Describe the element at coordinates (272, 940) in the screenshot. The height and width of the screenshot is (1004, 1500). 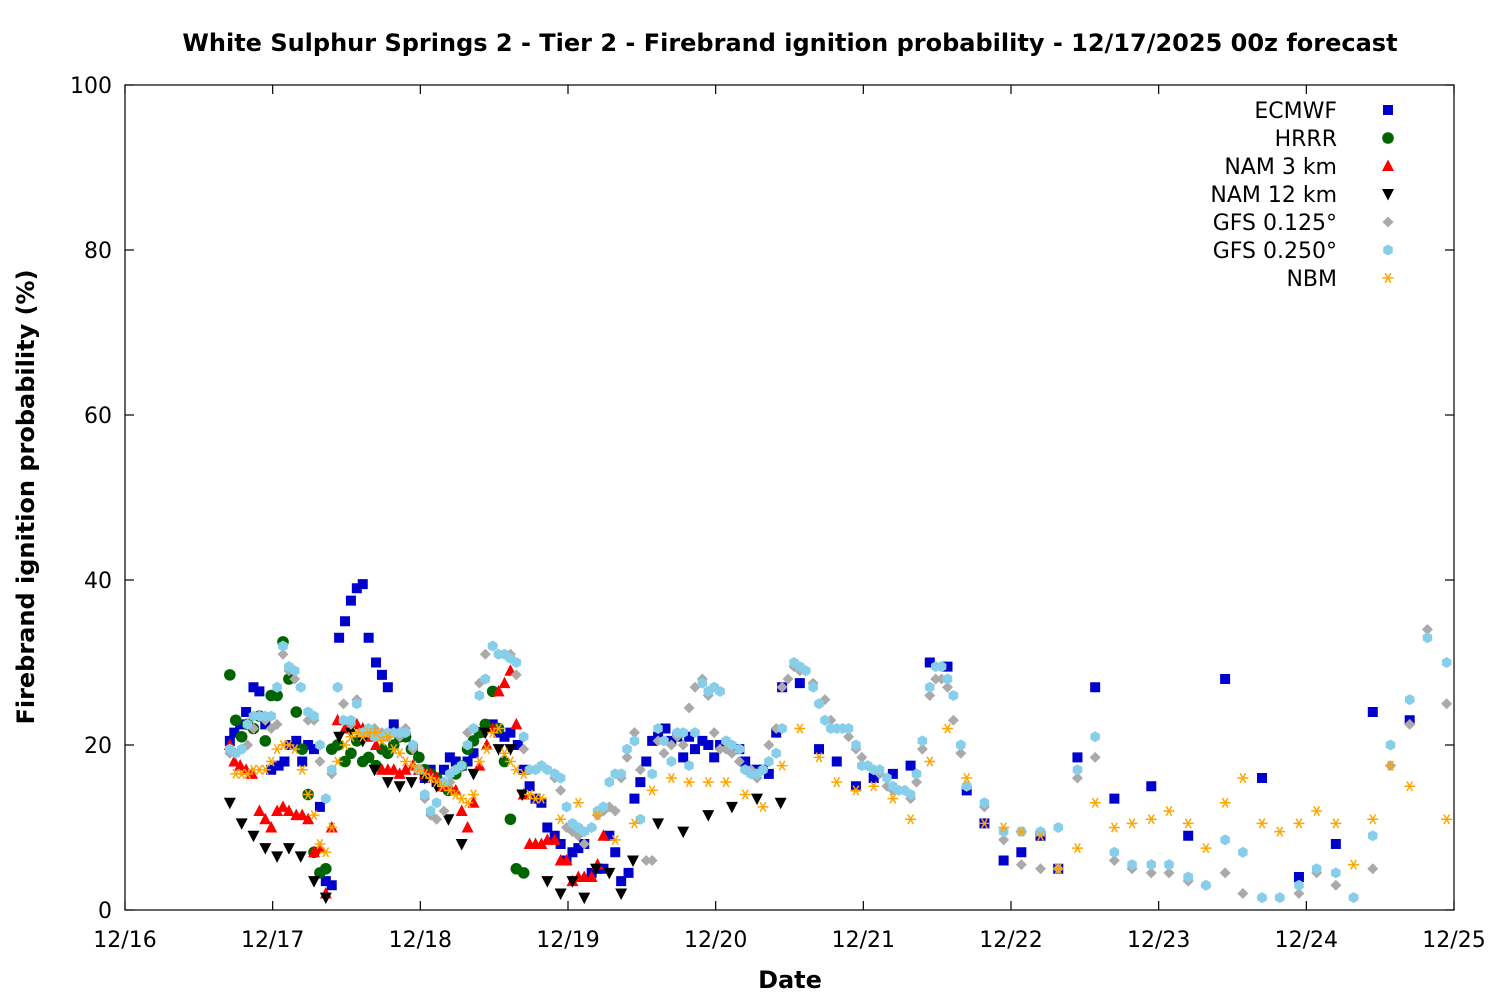
I see `x-tick-label: 12/17` at that location.